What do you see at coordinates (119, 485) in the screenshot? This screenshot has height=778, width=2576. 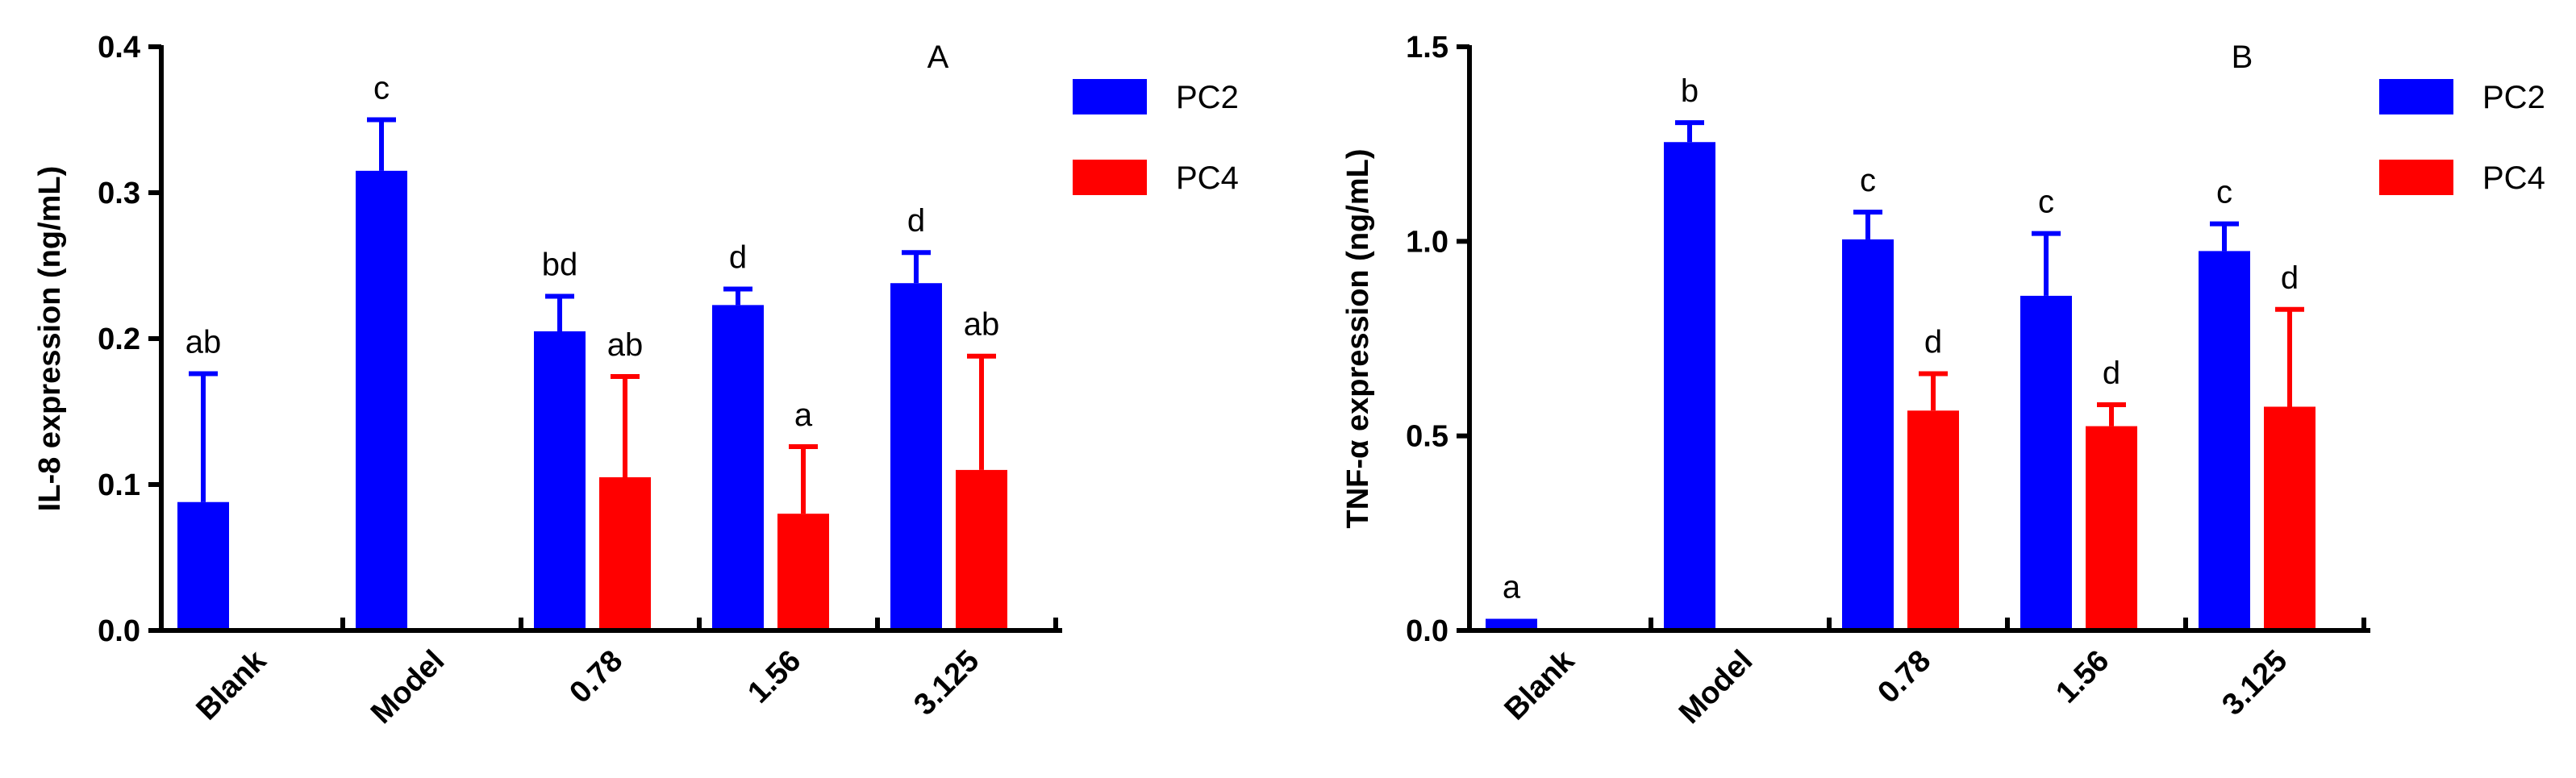 I see `y-tick-label: 0.1` at bounding box center [119, 485].